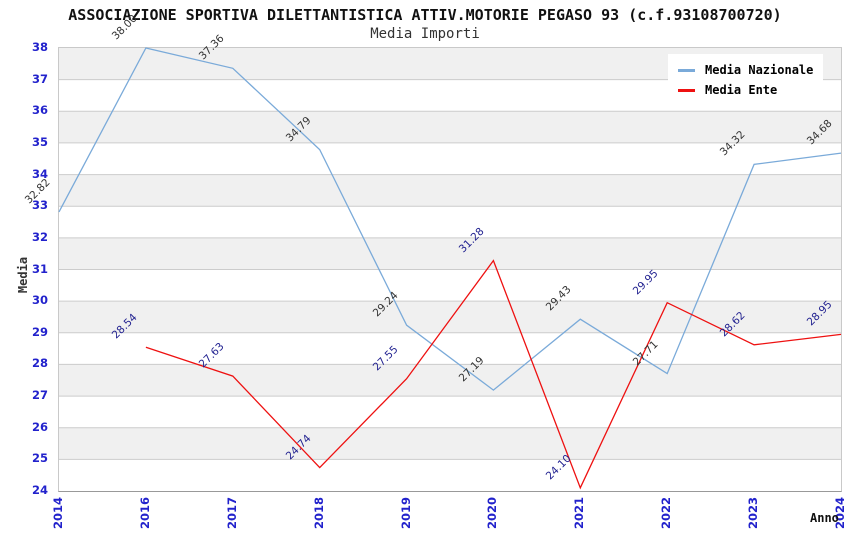  What do you see at coordinates (39, 205) in the screenshot?
I see `y-tick-label: 33` at bounding box center [39, 205].